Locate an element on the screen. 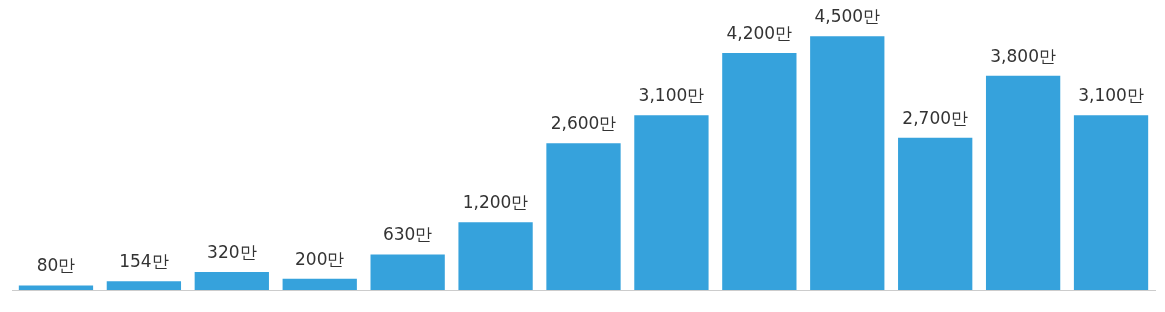 The height and width of the screenshot is (312, 1165). data-label: 320만 is located at coordinates (232, 251).